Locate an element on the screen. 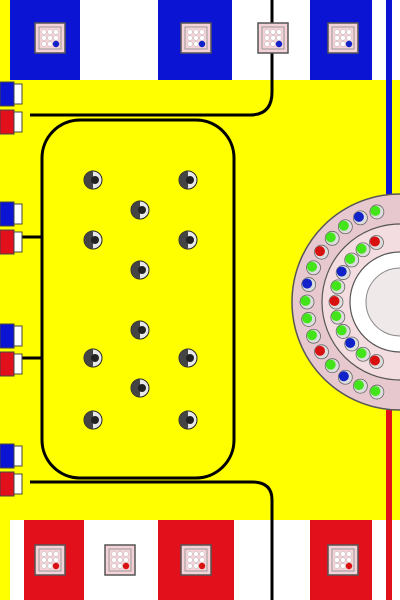  bottom-tiles is located at coordinates (196, 560).